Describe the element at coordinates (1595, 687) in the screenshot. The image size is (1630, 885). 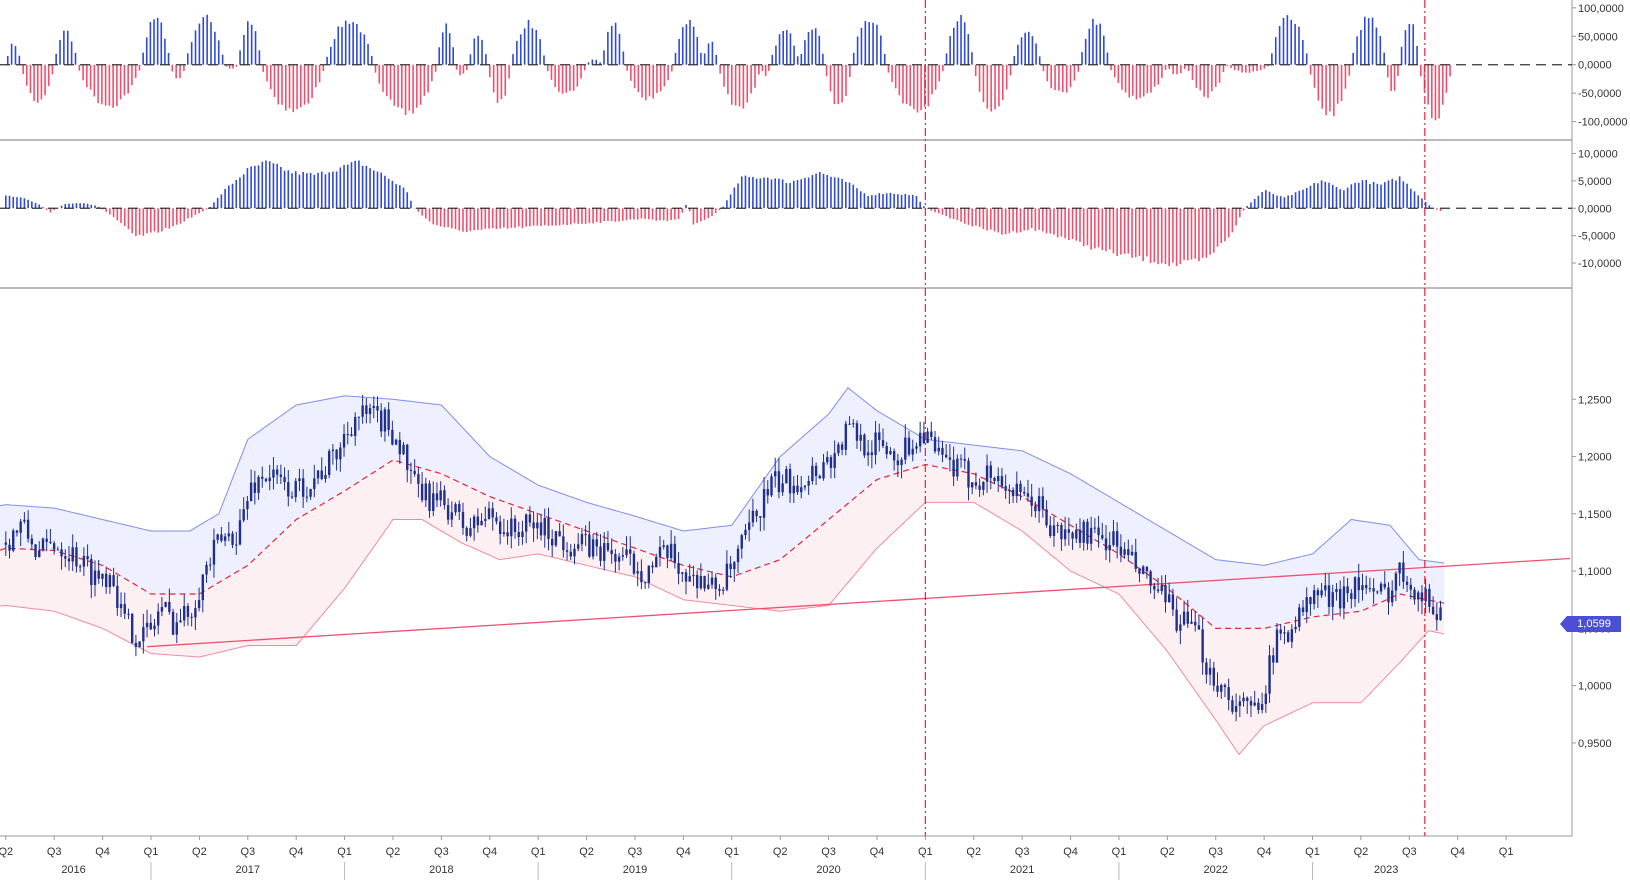
I see `y-tick-label: 1,0000` at that location.